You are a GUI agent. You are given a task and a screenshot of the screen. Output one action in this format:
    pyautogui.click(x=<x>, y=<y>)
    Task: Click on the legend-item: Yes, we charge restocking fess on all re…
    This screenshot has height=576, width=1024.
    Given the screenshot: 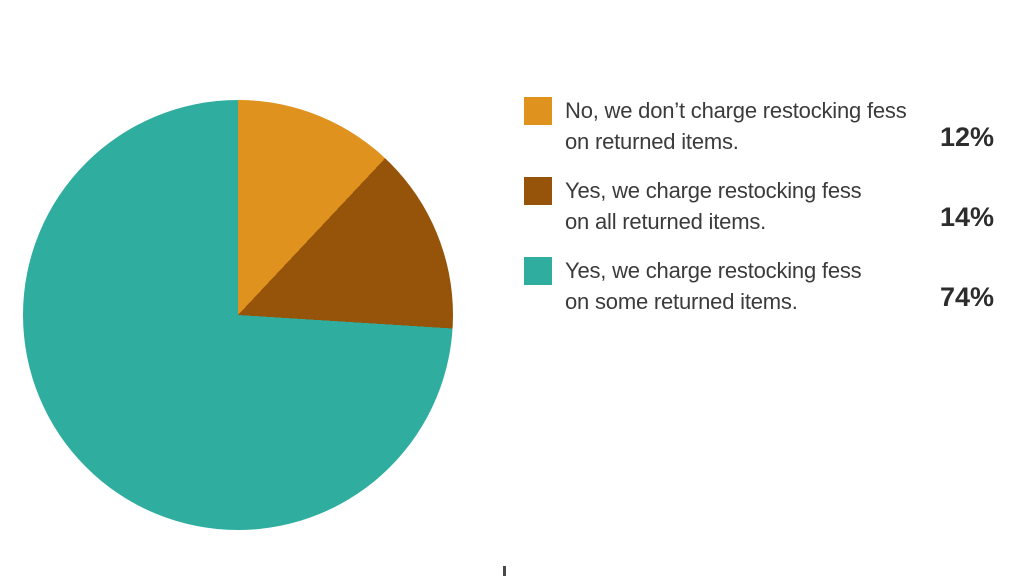 What is the action you would take?
    pyautogui.click(x=759, y=206)
    